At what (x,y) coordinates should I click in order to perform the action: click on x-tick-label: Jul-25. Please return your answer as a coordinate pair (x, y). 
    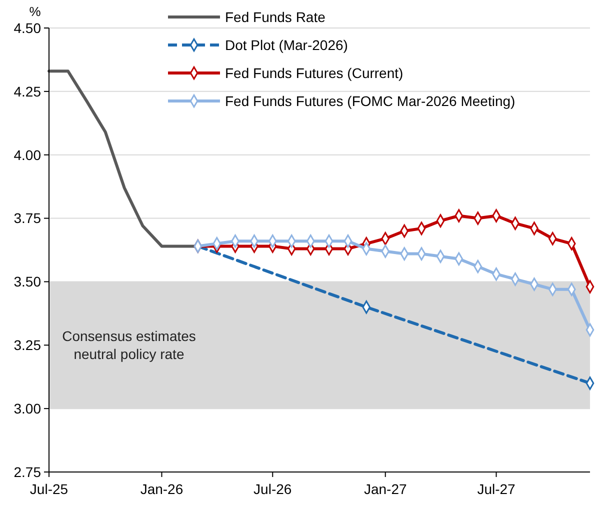
    Looking at the image, I should click on (49, 489).